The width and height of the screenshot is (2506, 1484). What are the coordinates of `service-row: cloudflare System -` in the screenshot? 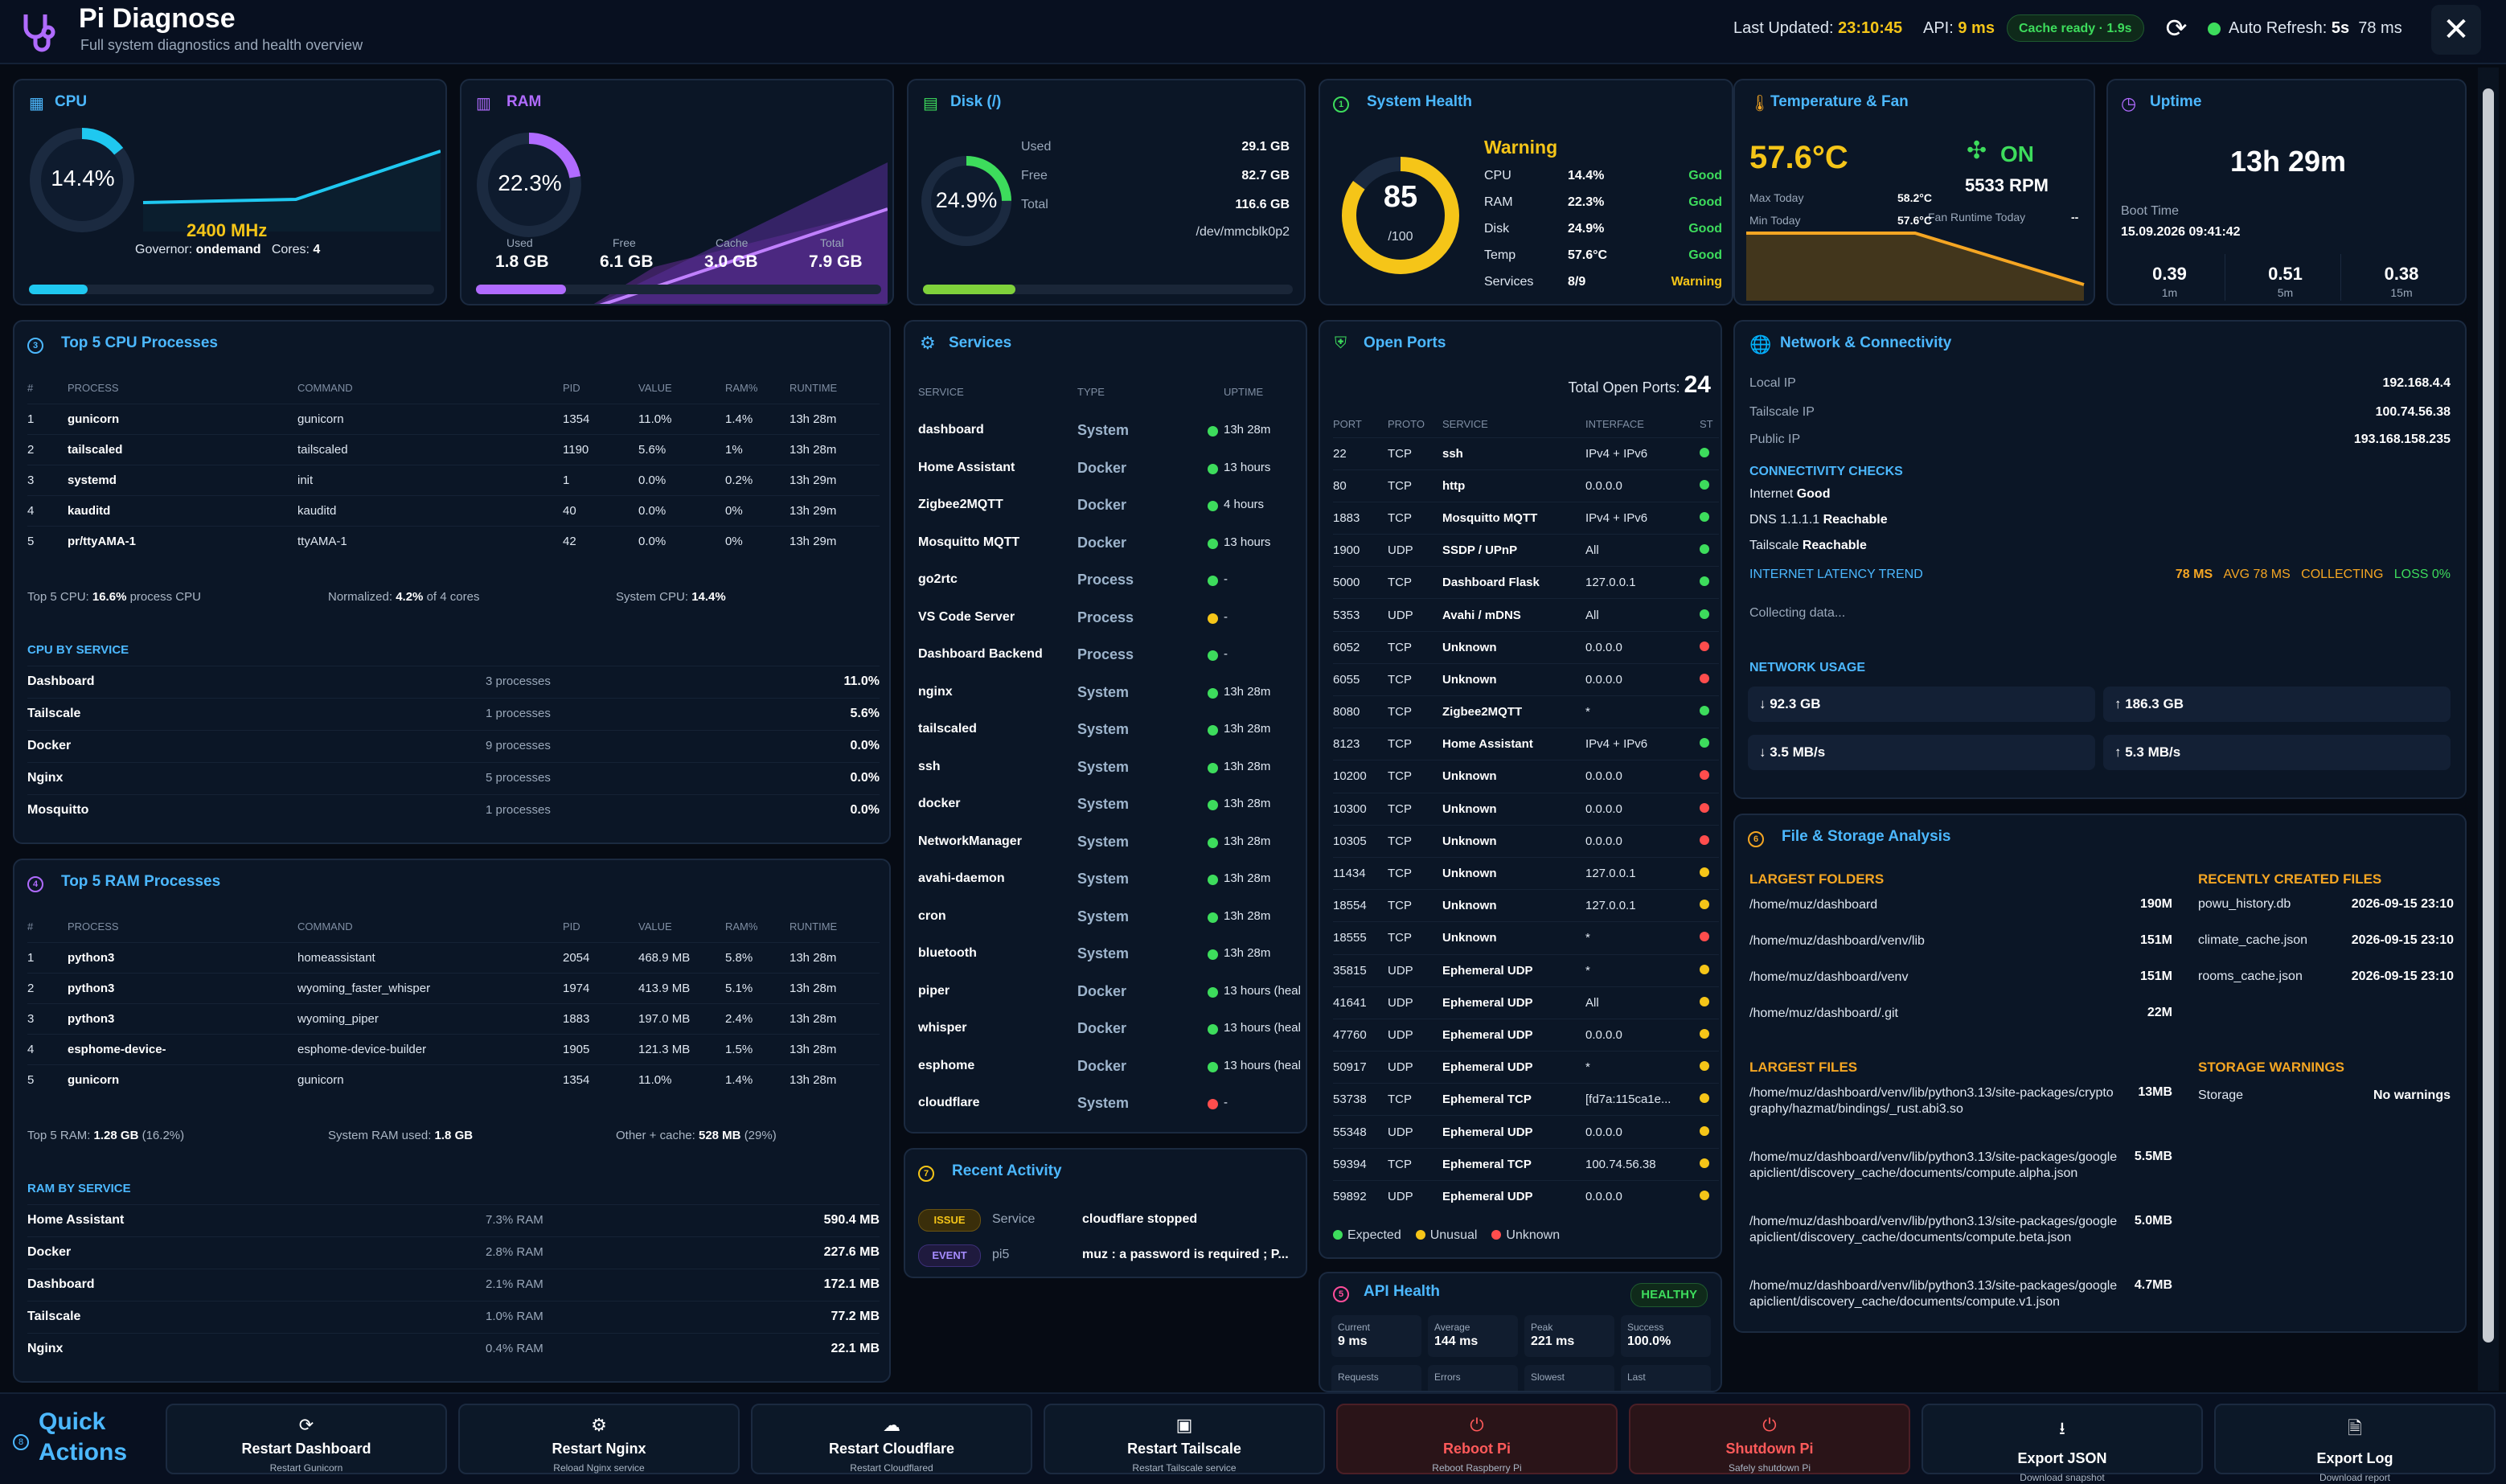 It's located at (1112, 1105).